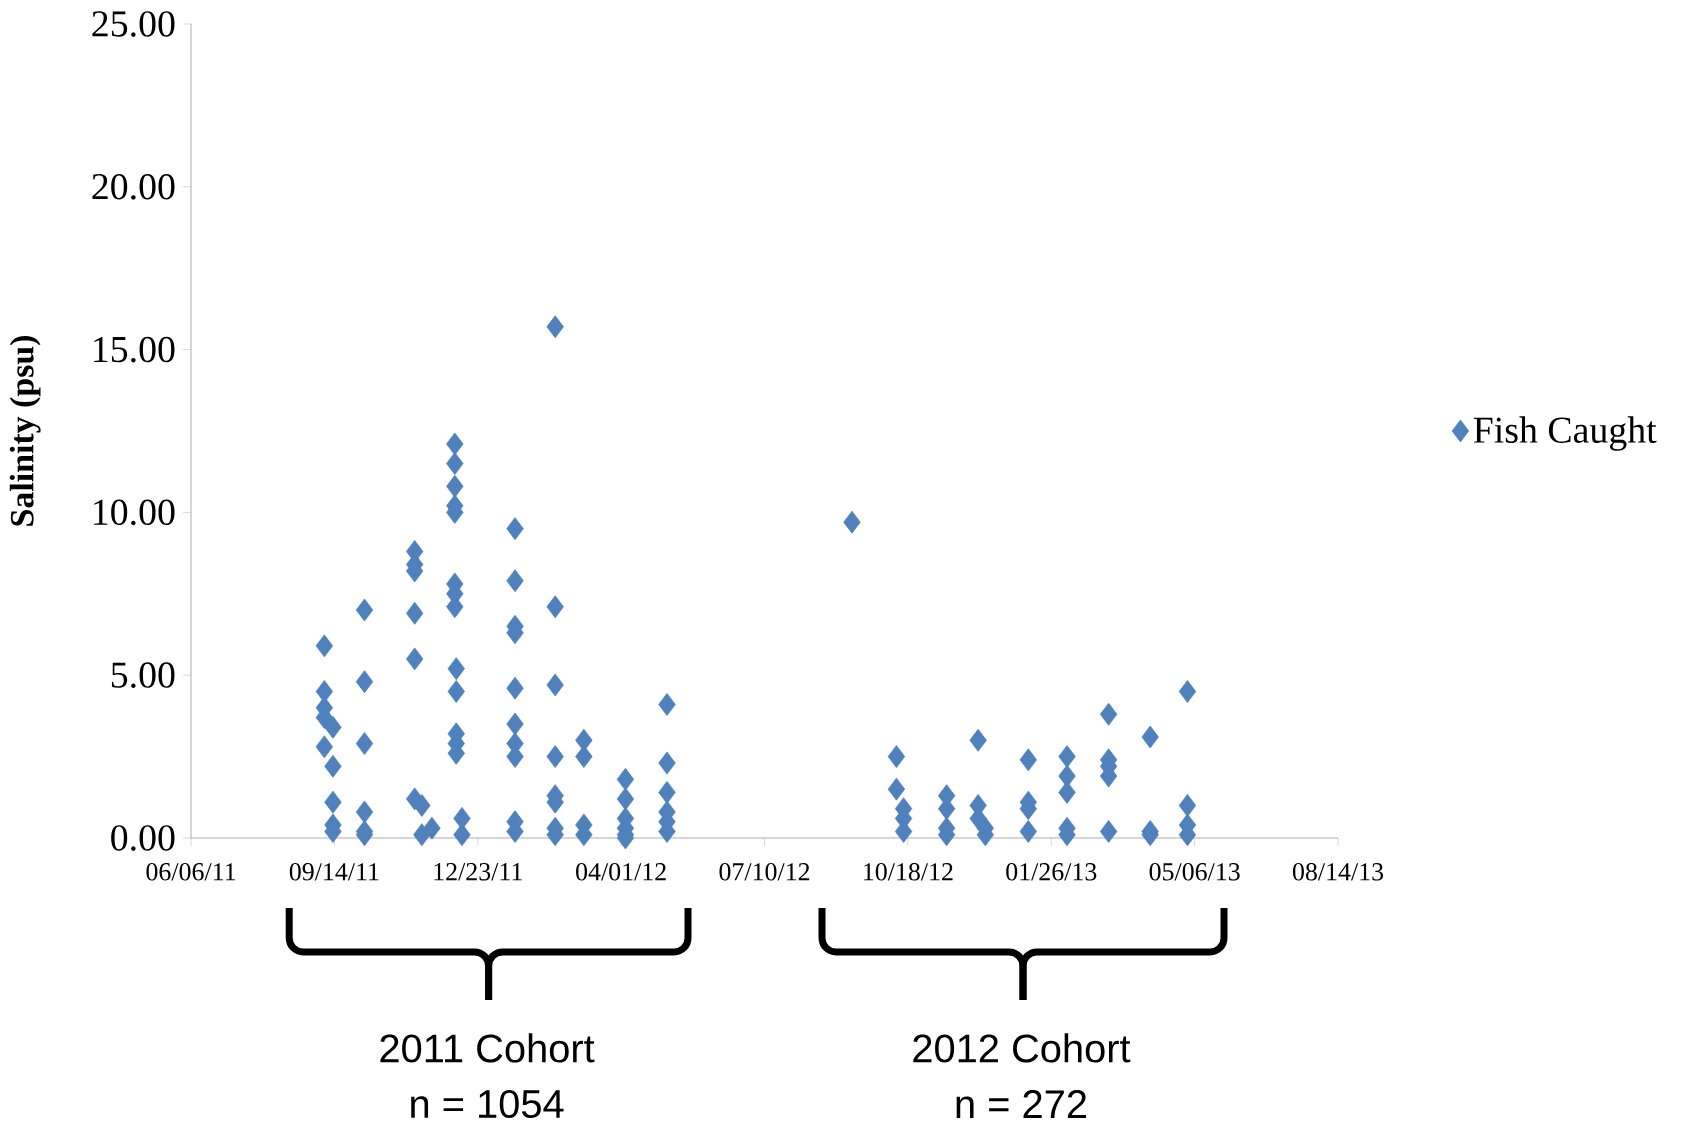 Image resolution: width=1692 pixels, height=1124 pixels. I want to click on text: n = 272, so click(1021, 1104).